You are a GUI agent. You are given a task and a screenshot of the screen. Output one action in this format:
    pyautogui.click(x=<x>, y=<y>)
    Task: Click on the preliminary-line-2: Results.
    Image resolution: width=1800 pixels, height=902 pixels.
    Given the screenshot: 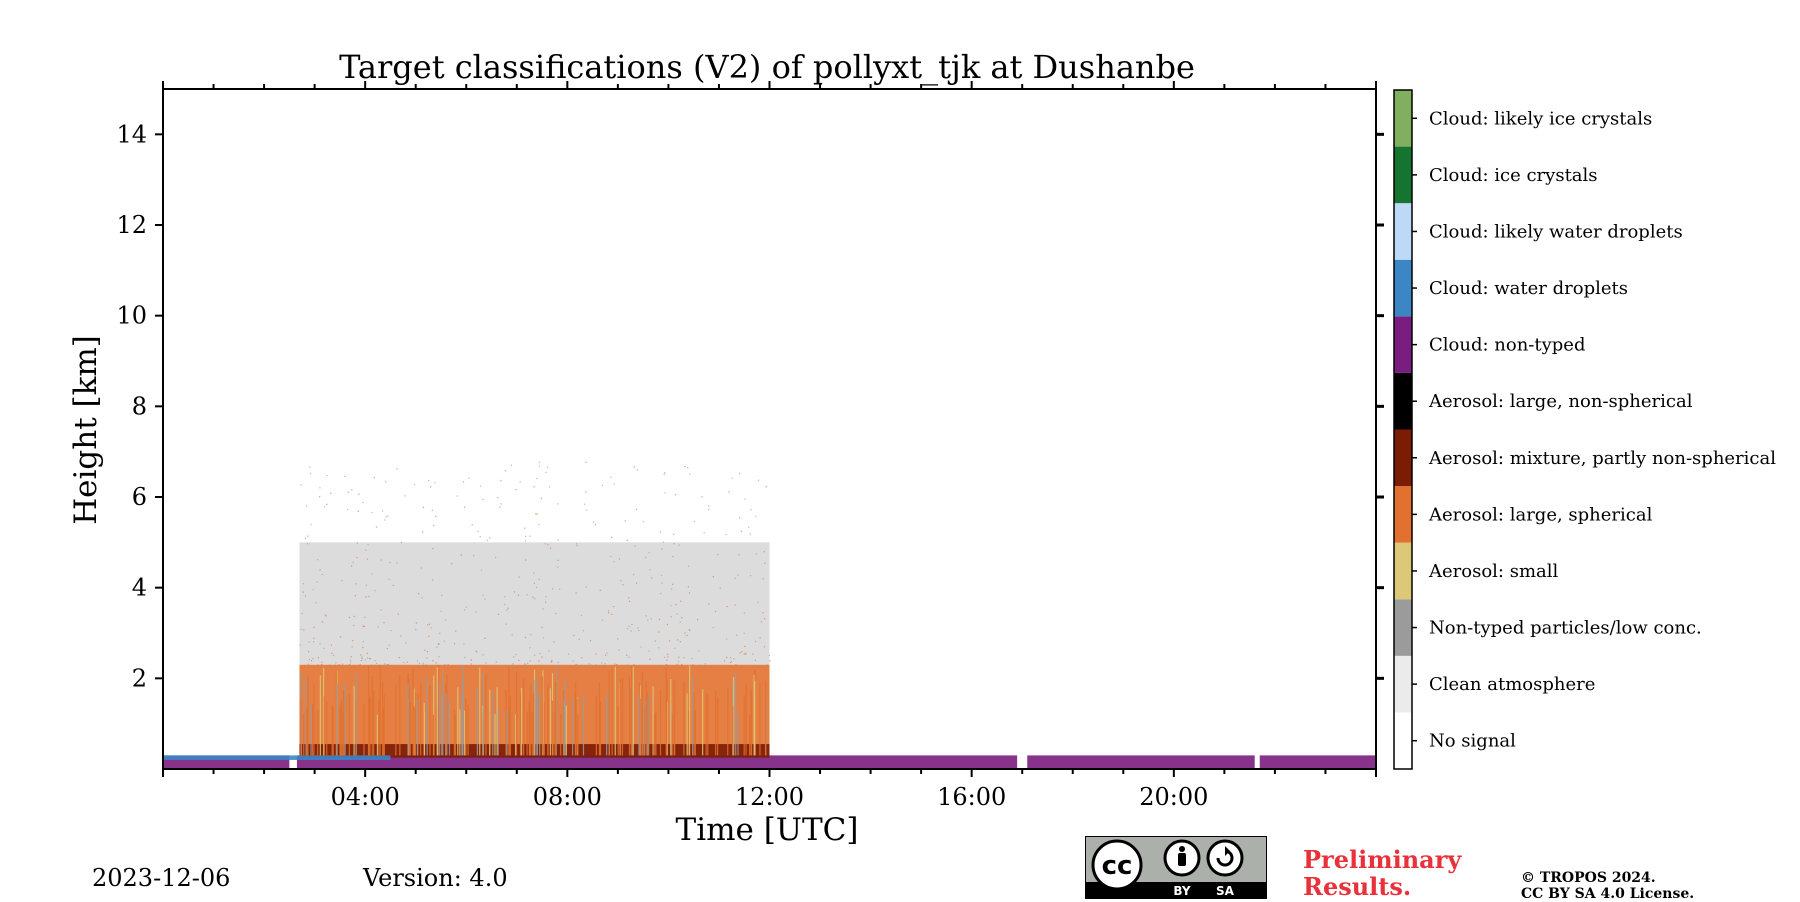 What is the action you would take?
    pyautogui.click(x=1357, y=886)
    